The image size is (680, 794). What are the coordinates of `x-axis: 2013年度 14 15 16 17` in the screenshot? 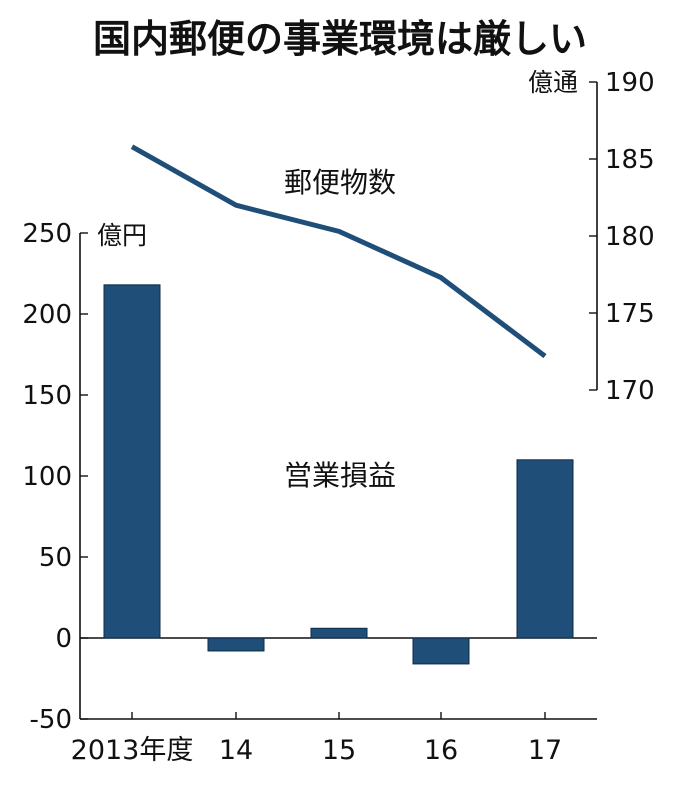 It's located at (334, 701).